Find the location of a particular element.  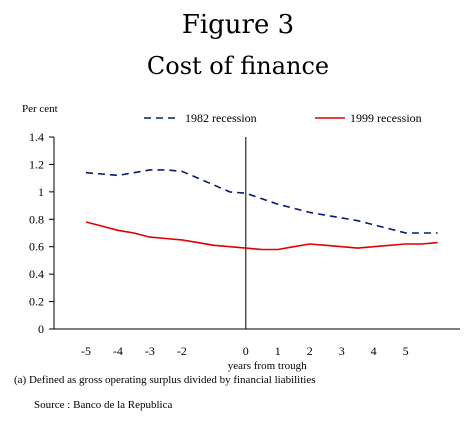

x-tick-label: 5 is located at coordinates (406, 351).